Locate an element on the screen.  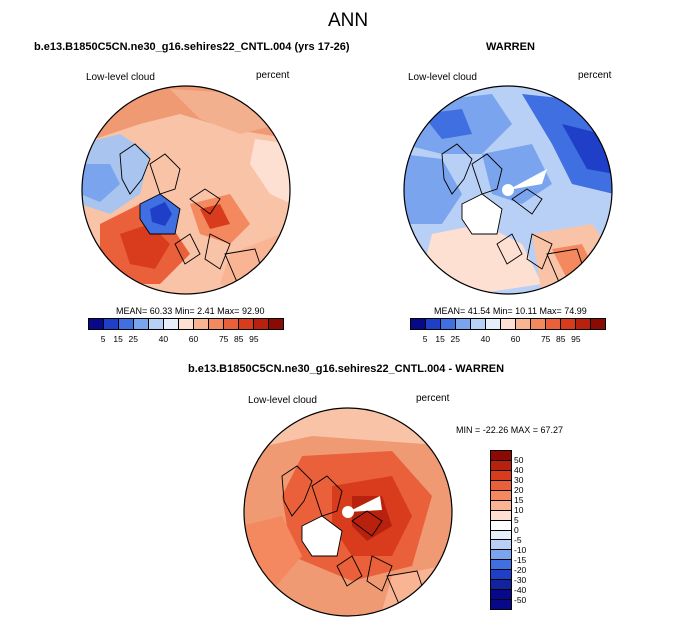
panel3-colorbar-labels: 50 40 30 20 15 10 5 0 -5 -10 -15 -20 -30 -40 -50 is located at coordinates (529, 530).